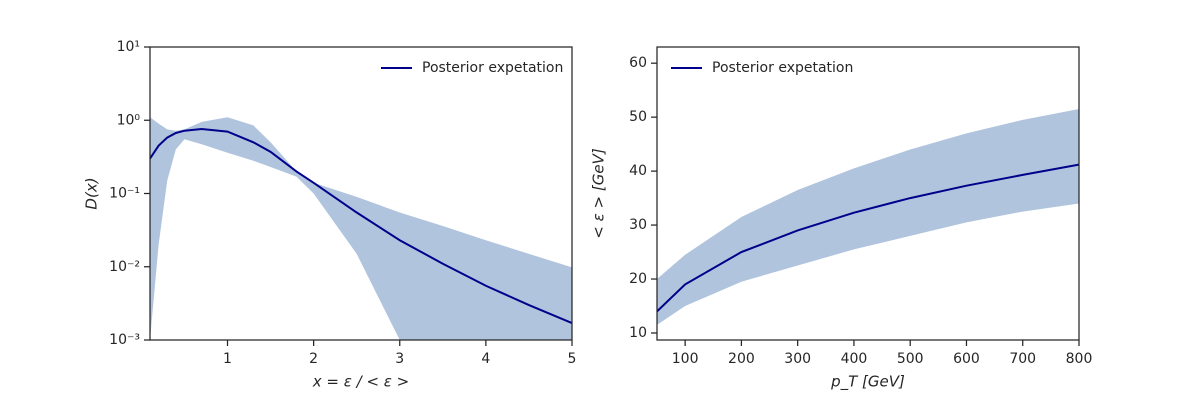 This screenshot has height=400, width=1200. I want to click on y-tick-label: 10⁻², so click(124, 267).